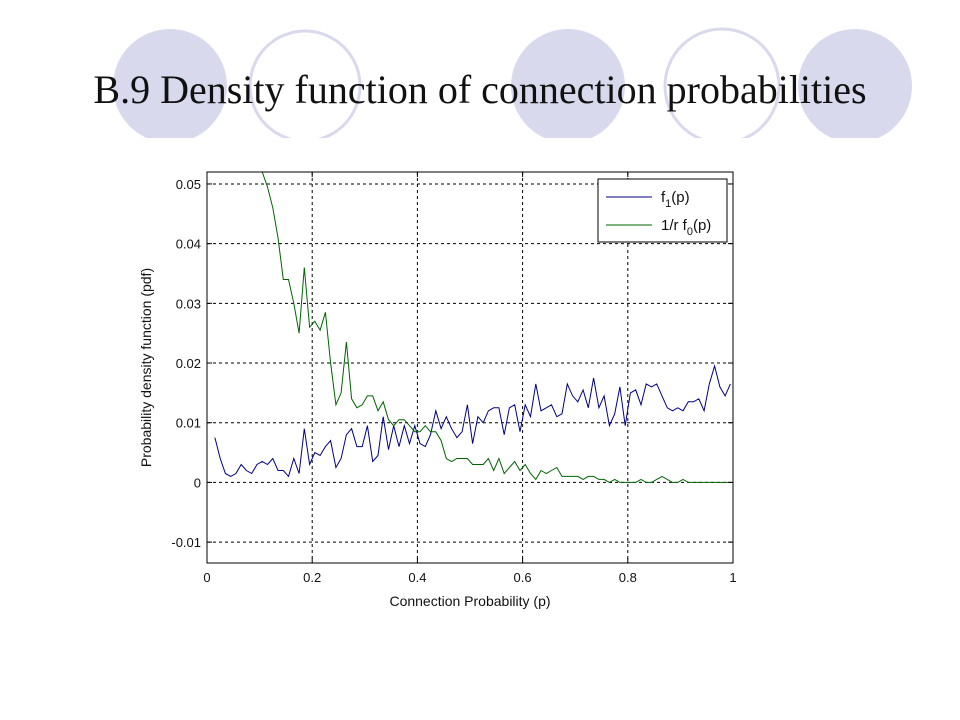 This screenshot has width=960, height=720. I want to click on x-axis-label: Connection Probability (p), so click(469, 601).